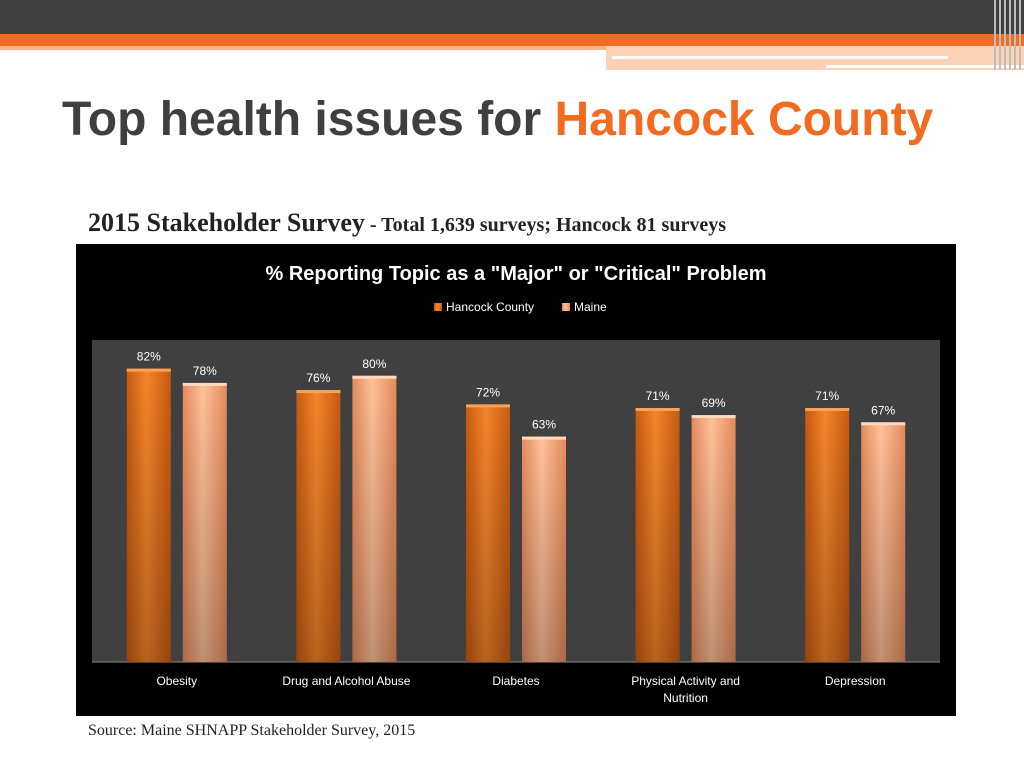  I want to click on title-accent: Hancock County, so click(744, 119).